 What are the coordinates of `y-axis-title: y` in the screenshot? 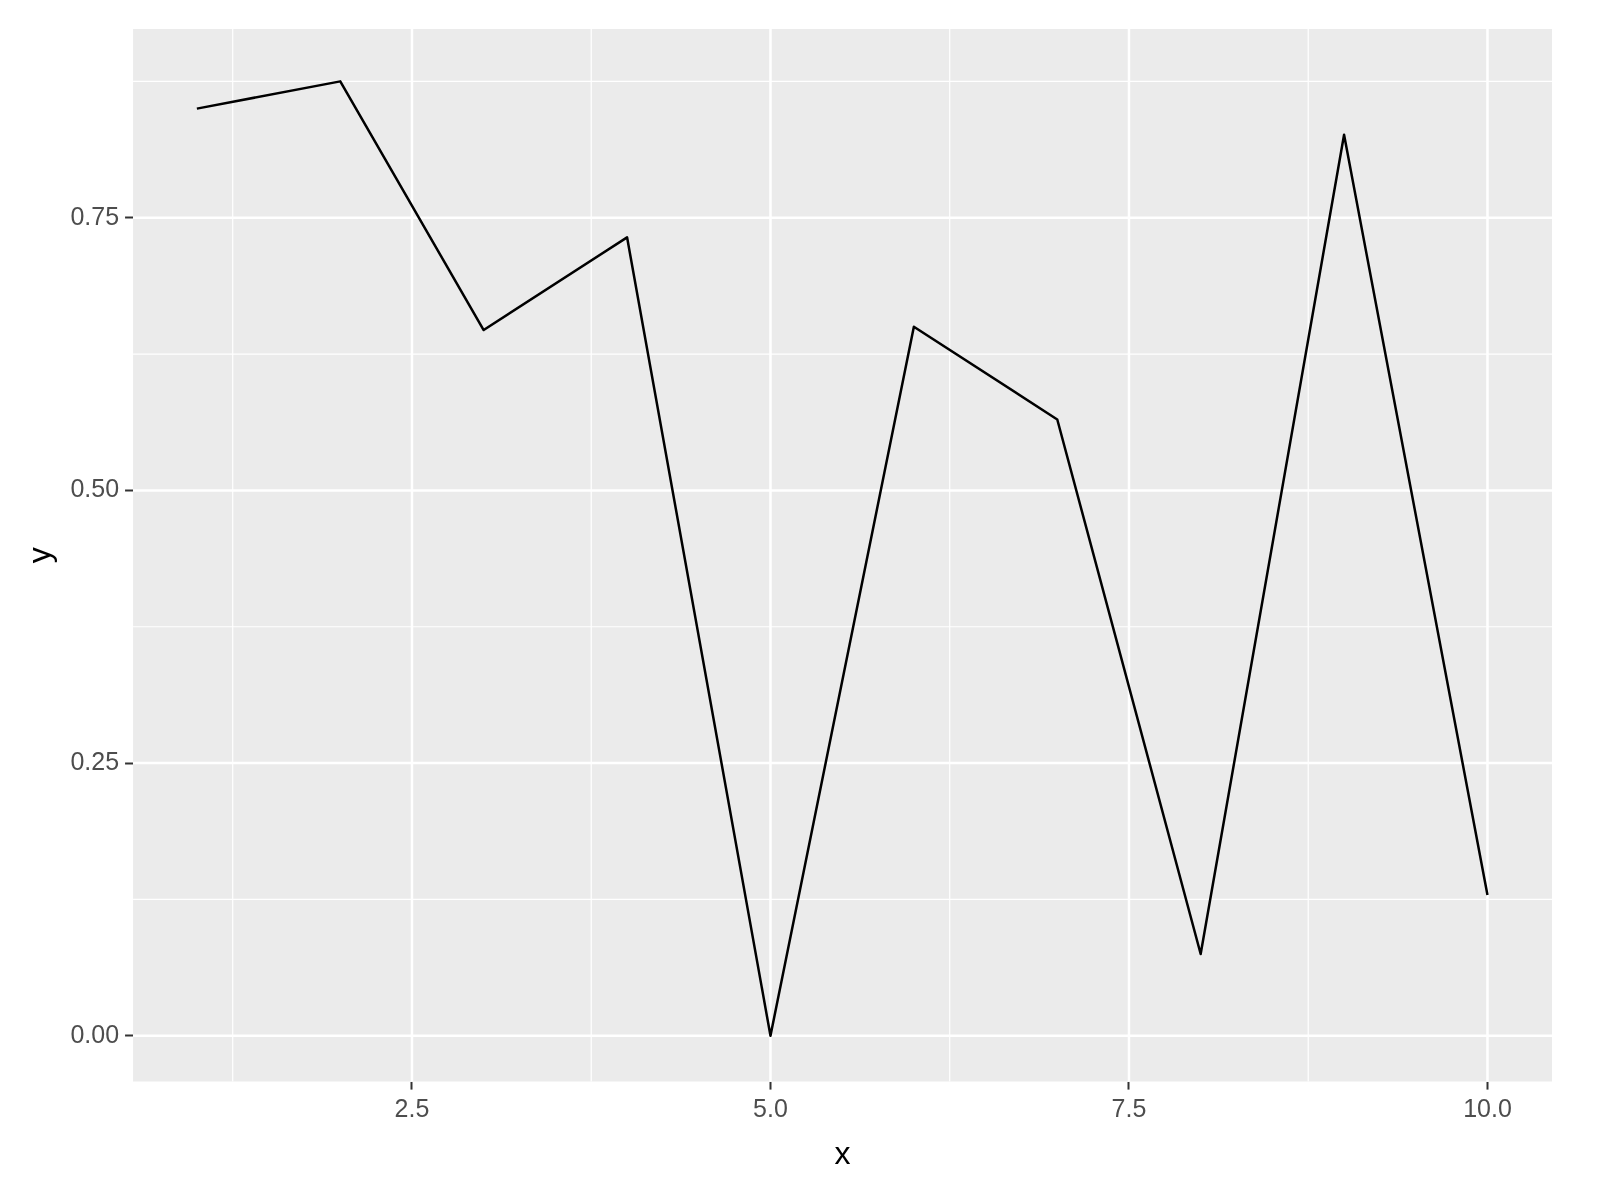 It's located at (39, 555).